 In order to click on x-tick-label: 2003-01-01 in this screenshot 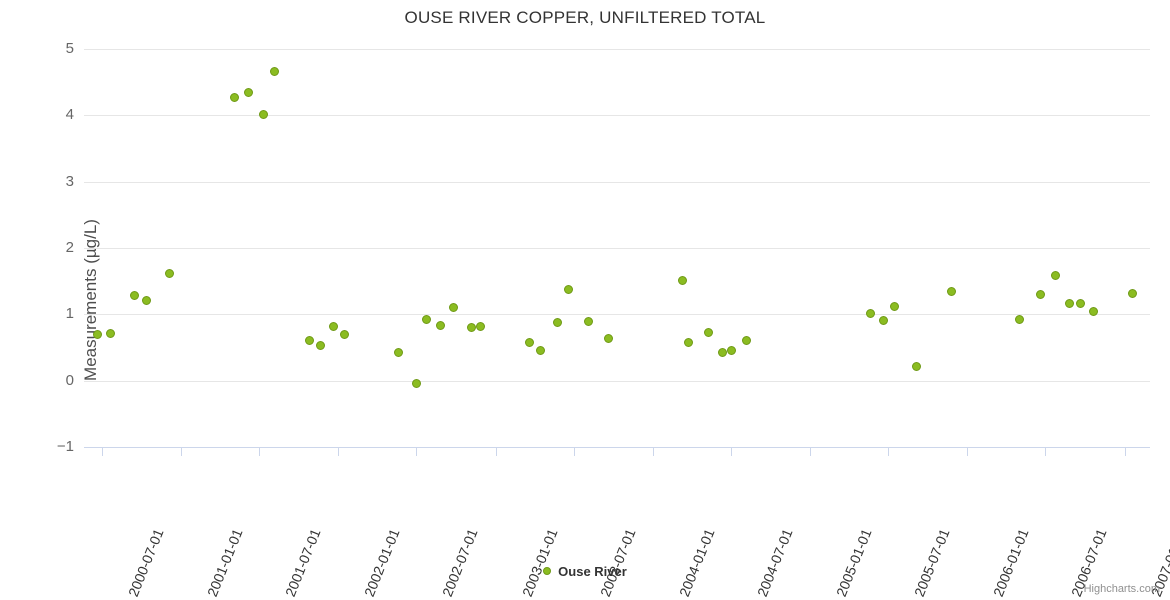, I will do `click(553, 529)`.